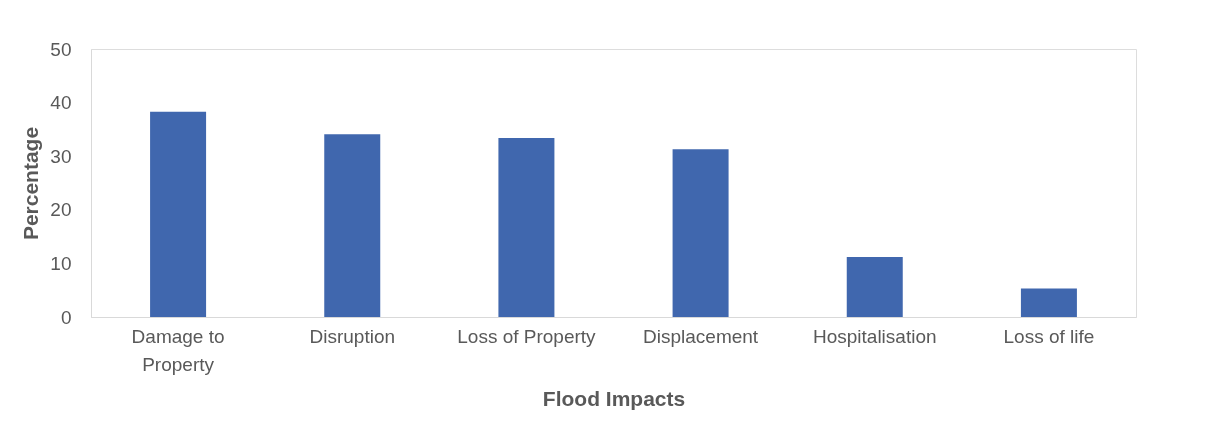 The height and width of the screenshot is (448, 1205). Describe the element at coordinates (527, 336) in the screenshot. I see `x-tick-label: Loss of Property` at that location.